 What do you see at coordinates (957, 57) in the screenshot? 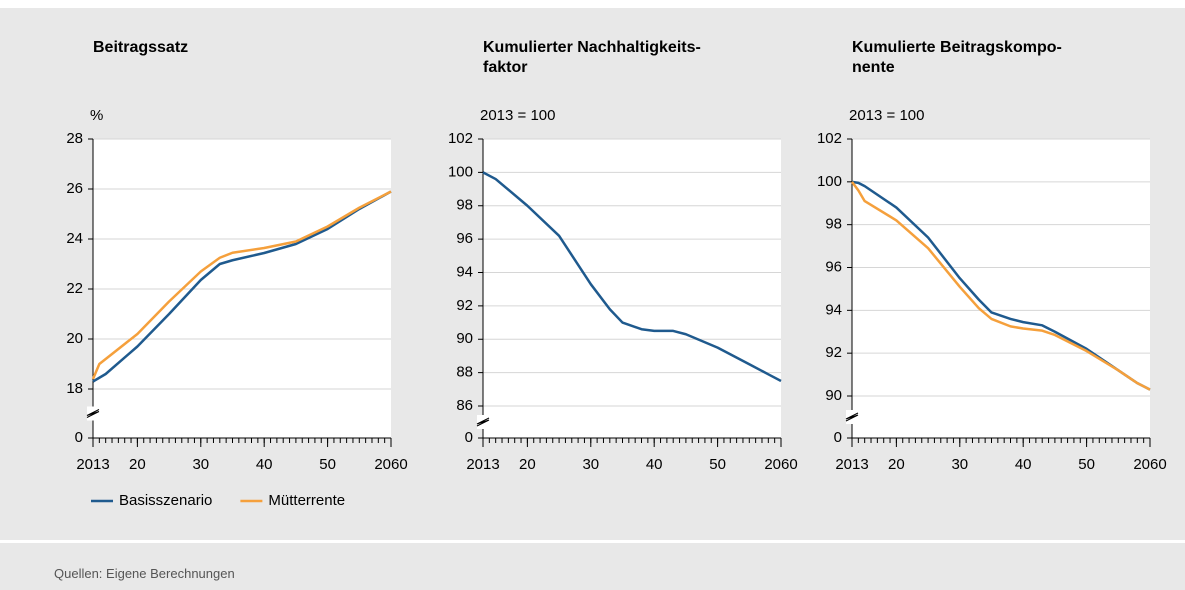
I see `chart-title: Kumulierte Beitragskompo- nente` at bounding box center [957, 57].